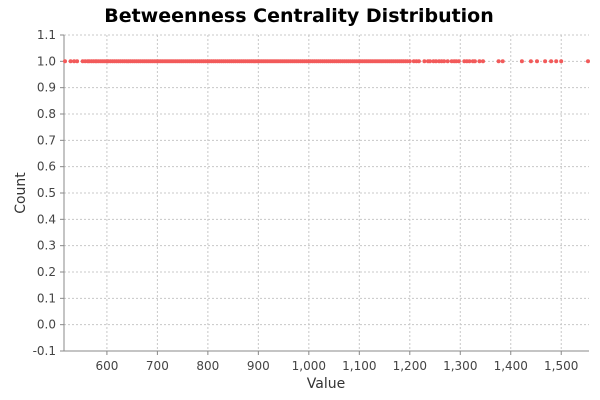 Image resolution: width=600 pixels, height=400 pixels. What do you see at coordinates (21, 193) in the screenshot?
I see `y-axis-label: Count` at bounding box center [21, 193].